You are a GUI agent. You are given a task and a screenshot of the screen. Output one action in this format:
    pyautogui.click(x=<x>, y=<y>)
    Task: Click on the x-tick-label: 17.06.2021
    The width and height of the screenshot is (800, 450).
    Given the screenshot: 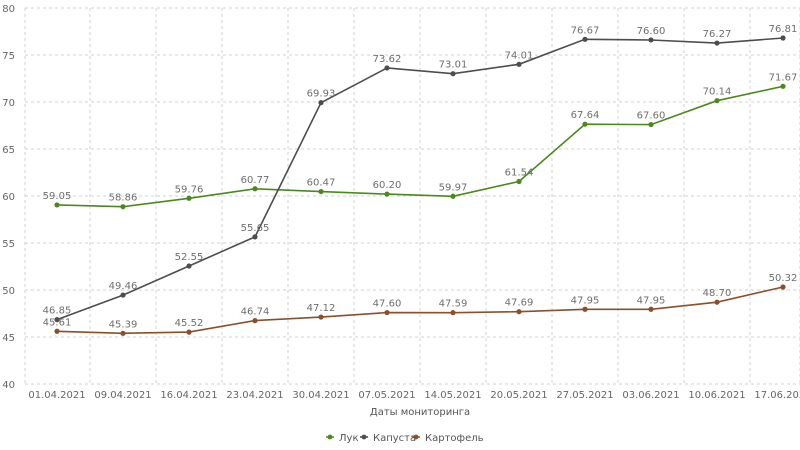 What is the action you would take?
    pyautogui.click(x=777, y=395)
    